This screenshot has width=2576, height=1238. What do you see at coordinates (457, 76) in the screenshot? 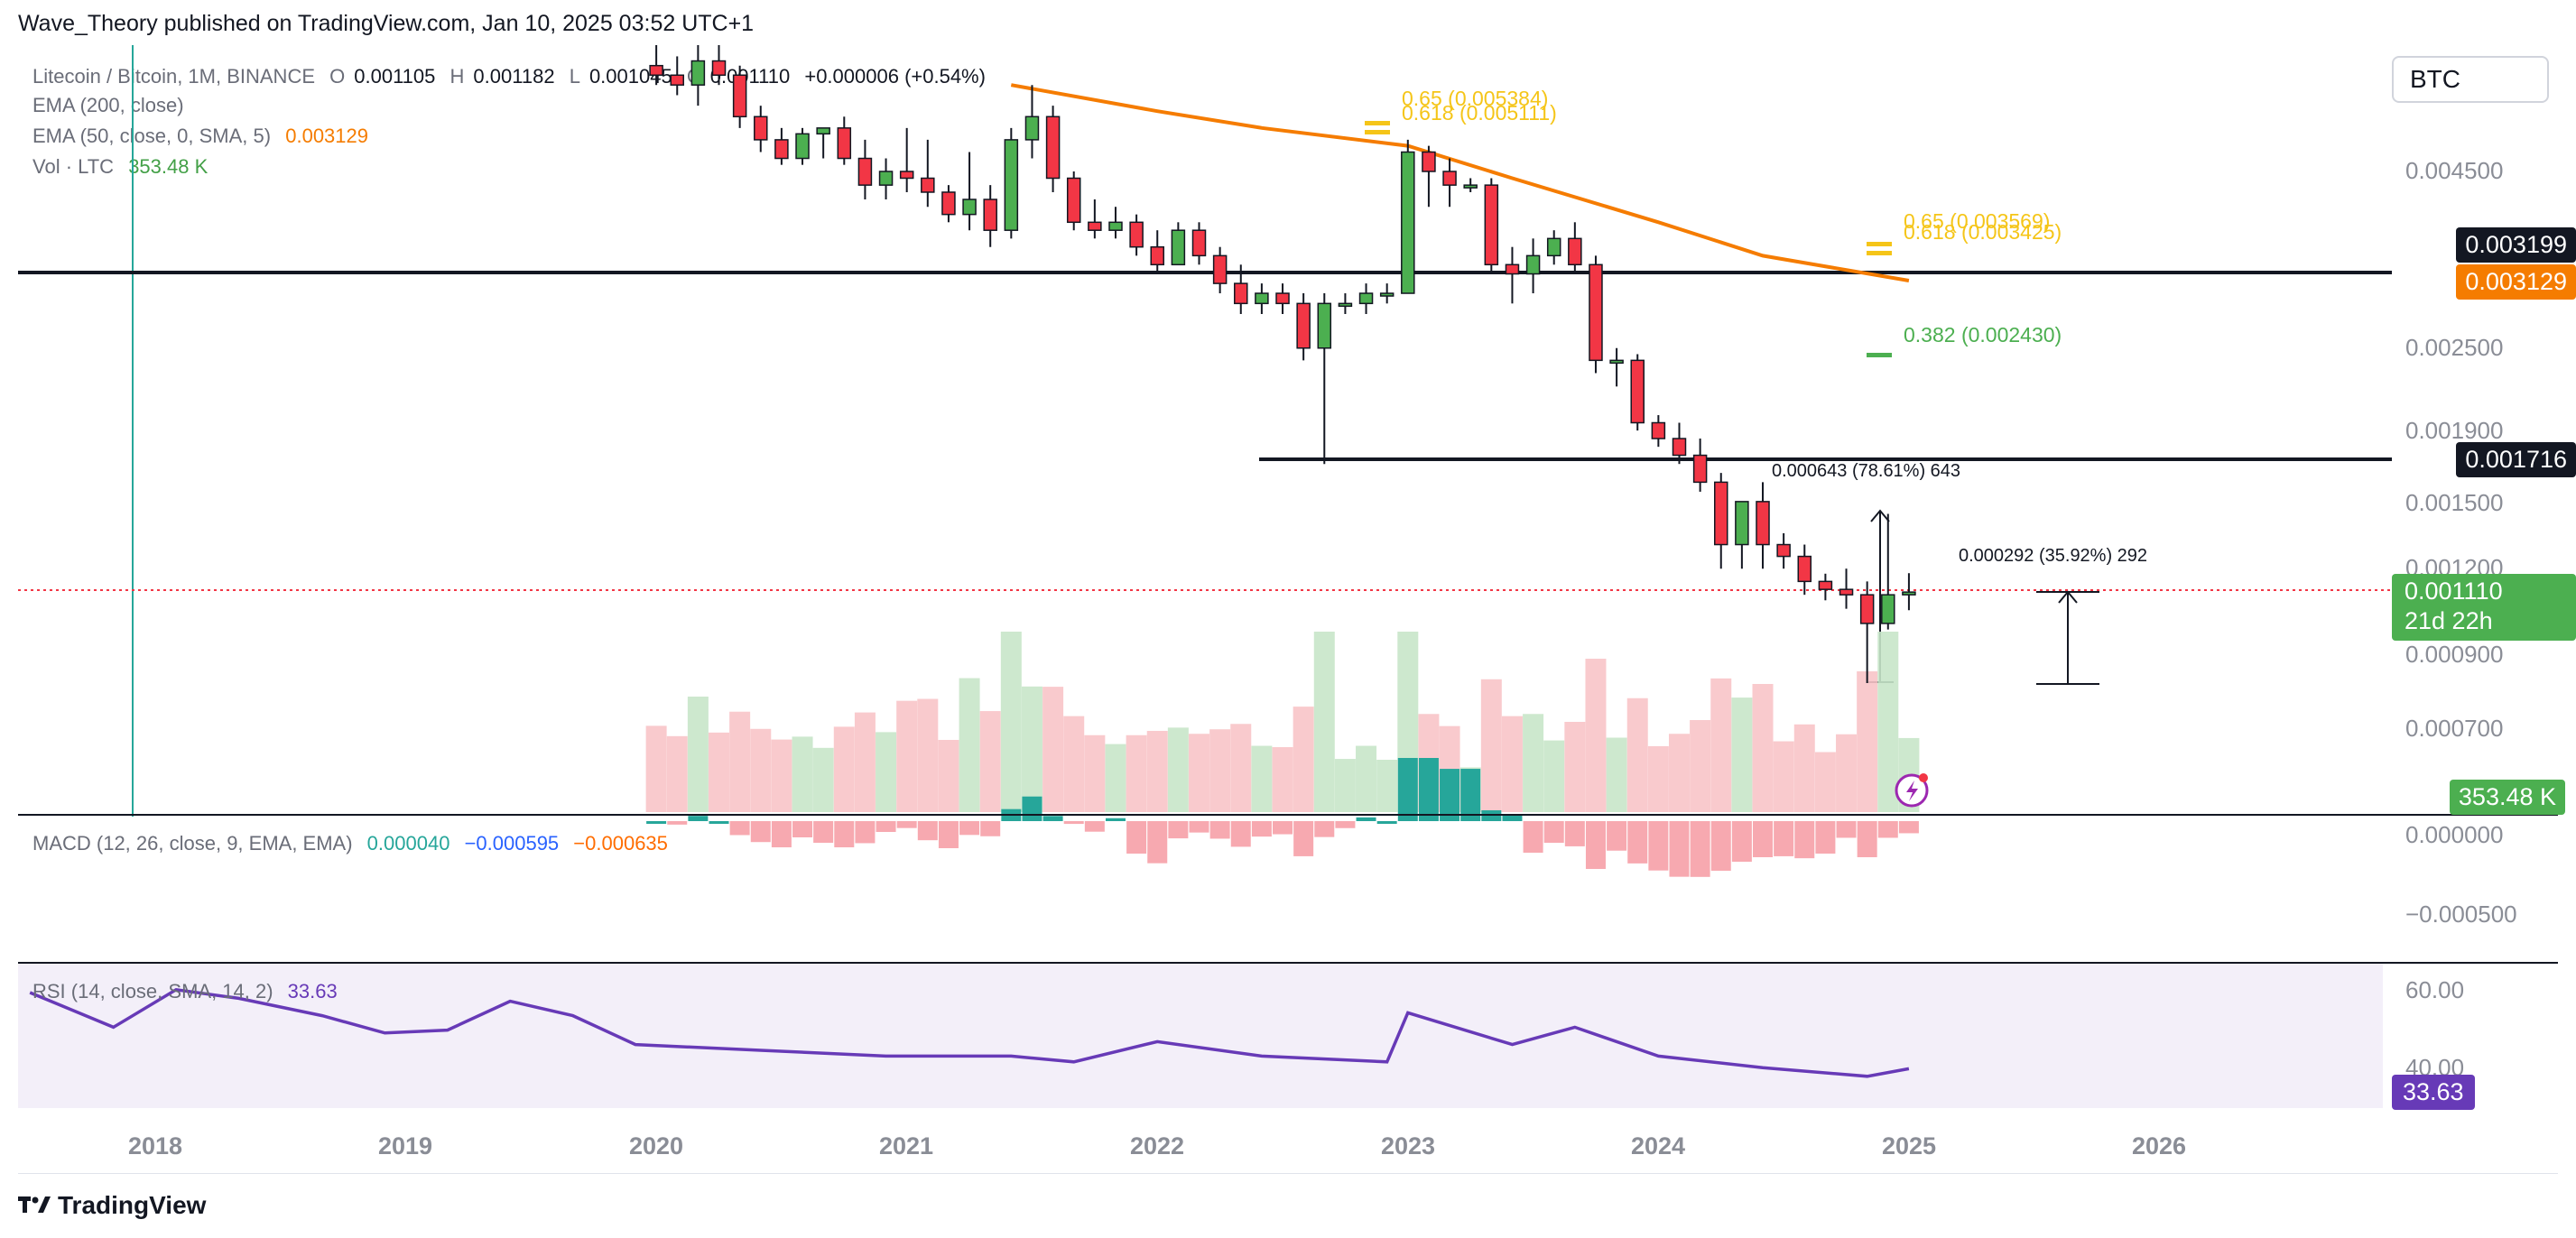
I see `high-label: H` at bounding box center [457, 76].